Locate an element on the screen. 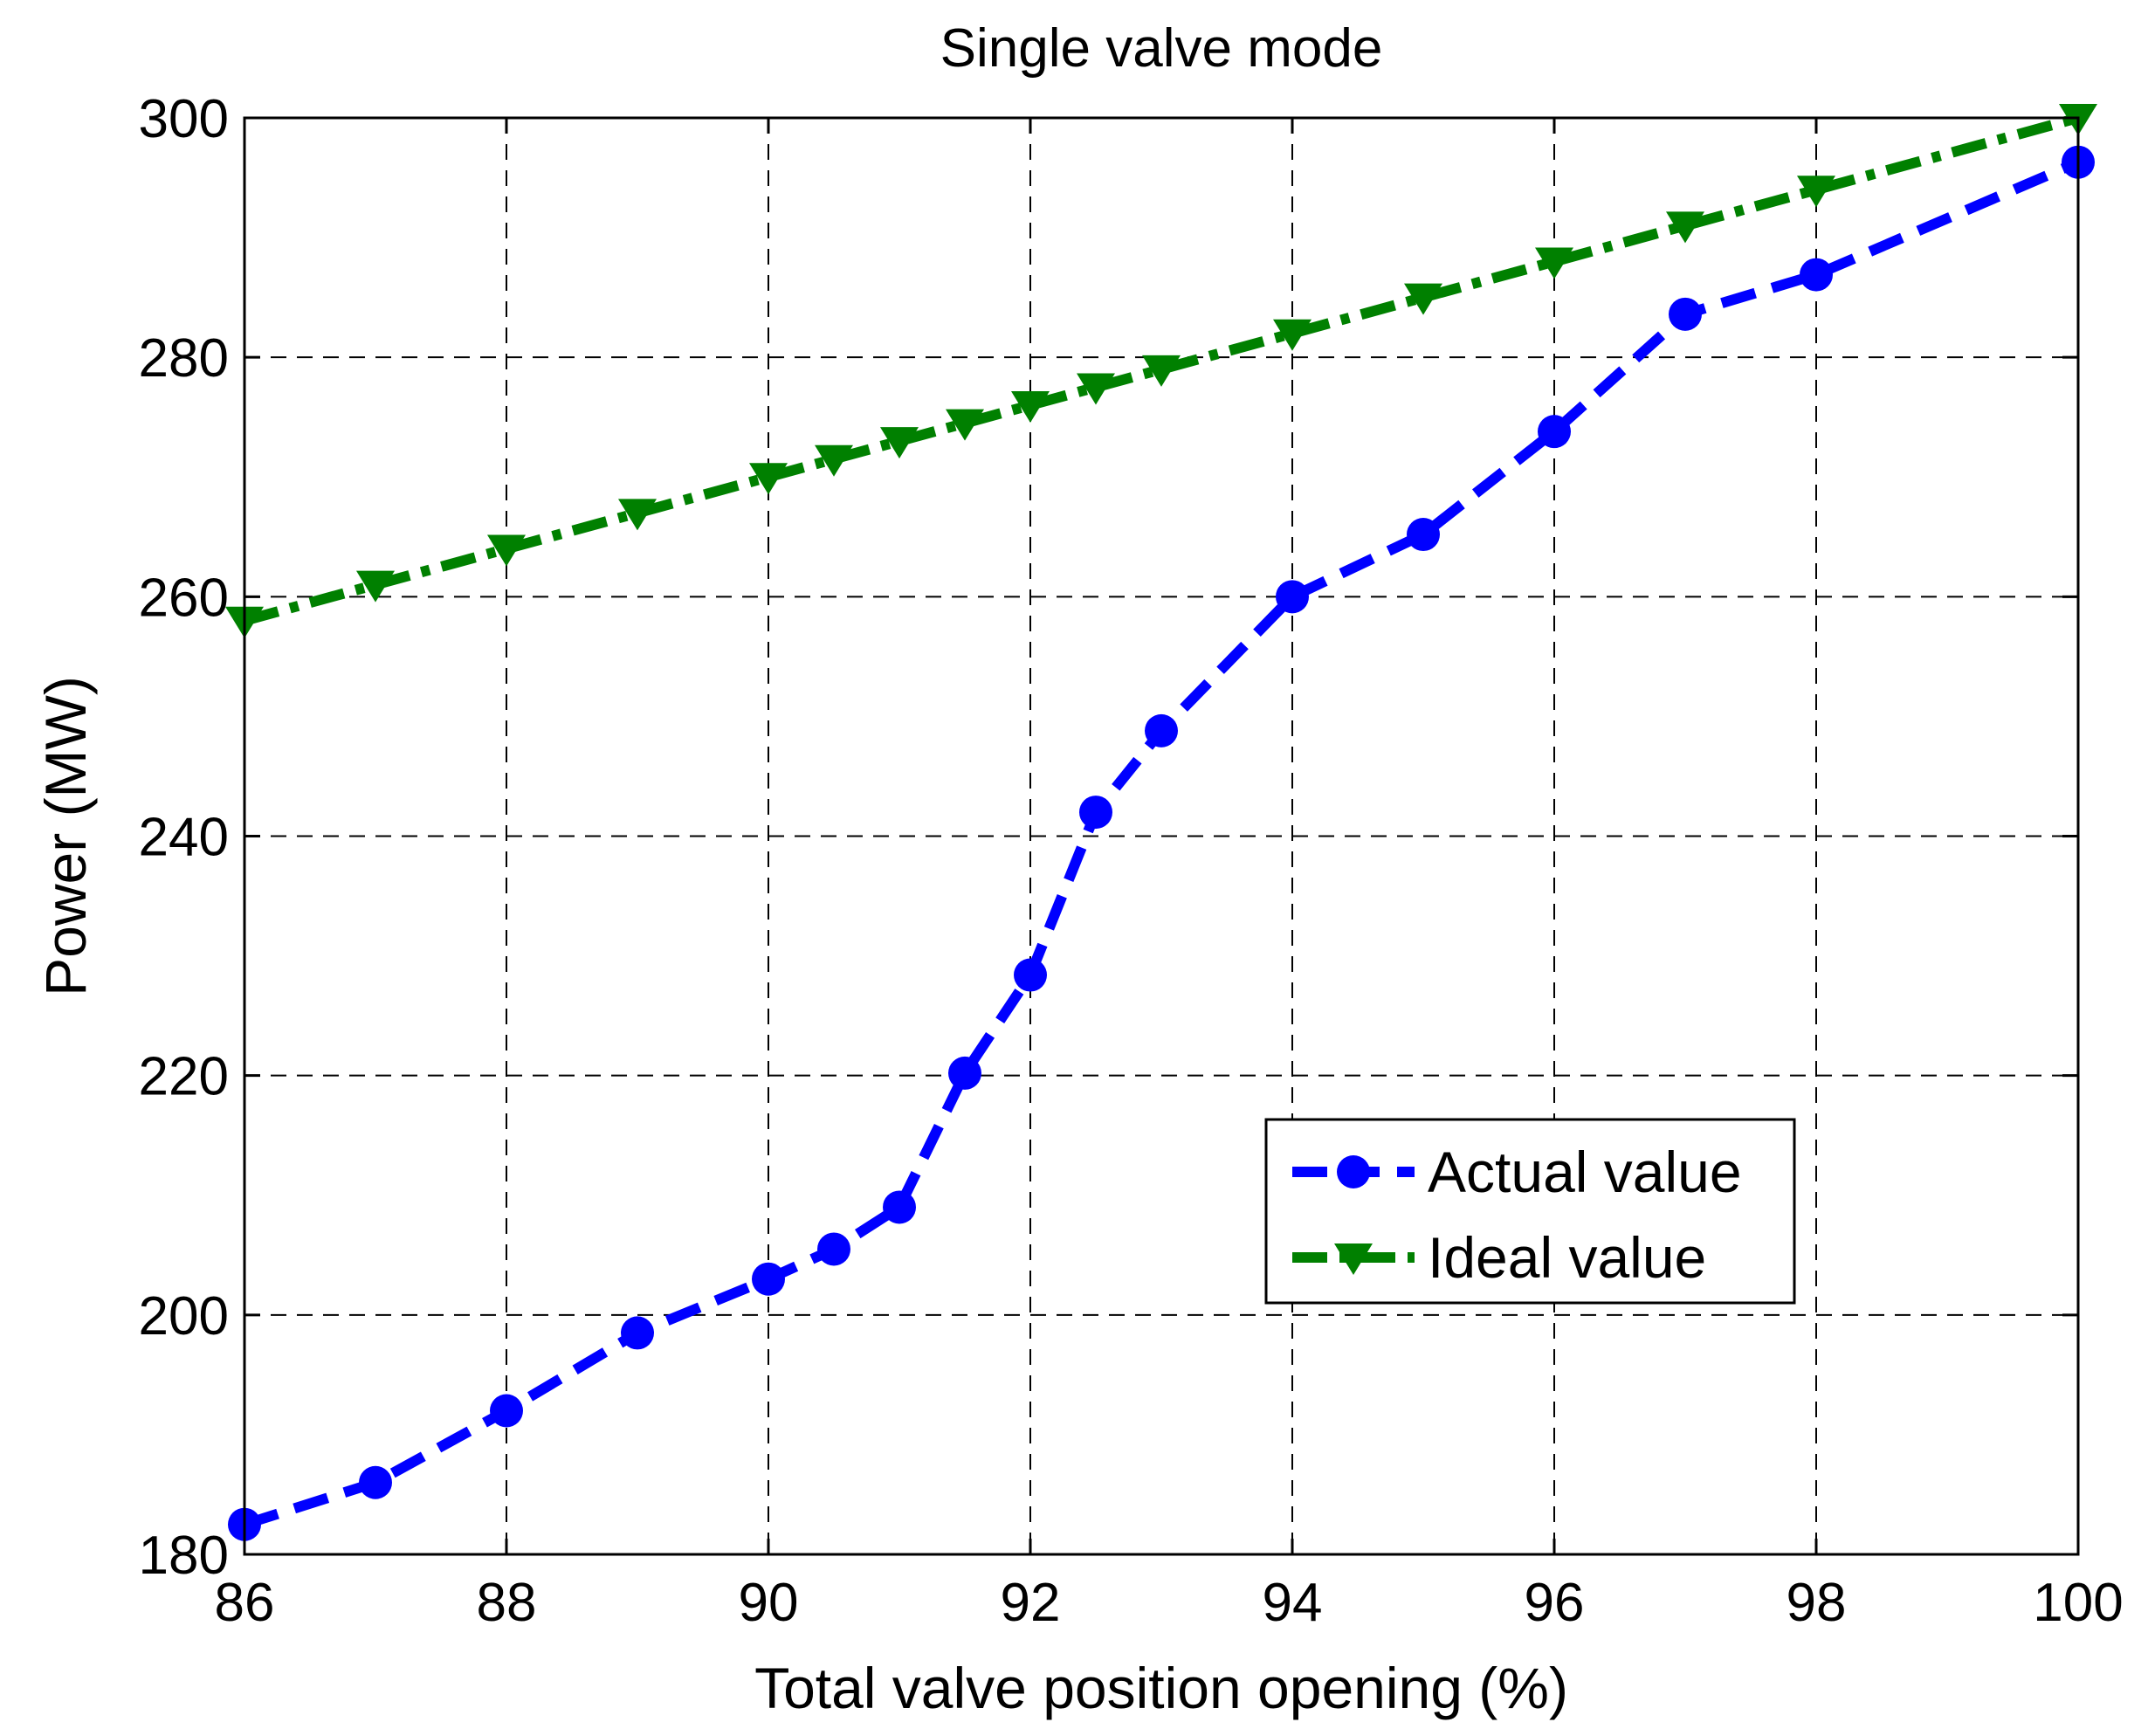  x-tick-label: 88 is located at coordinates (507, 1603).